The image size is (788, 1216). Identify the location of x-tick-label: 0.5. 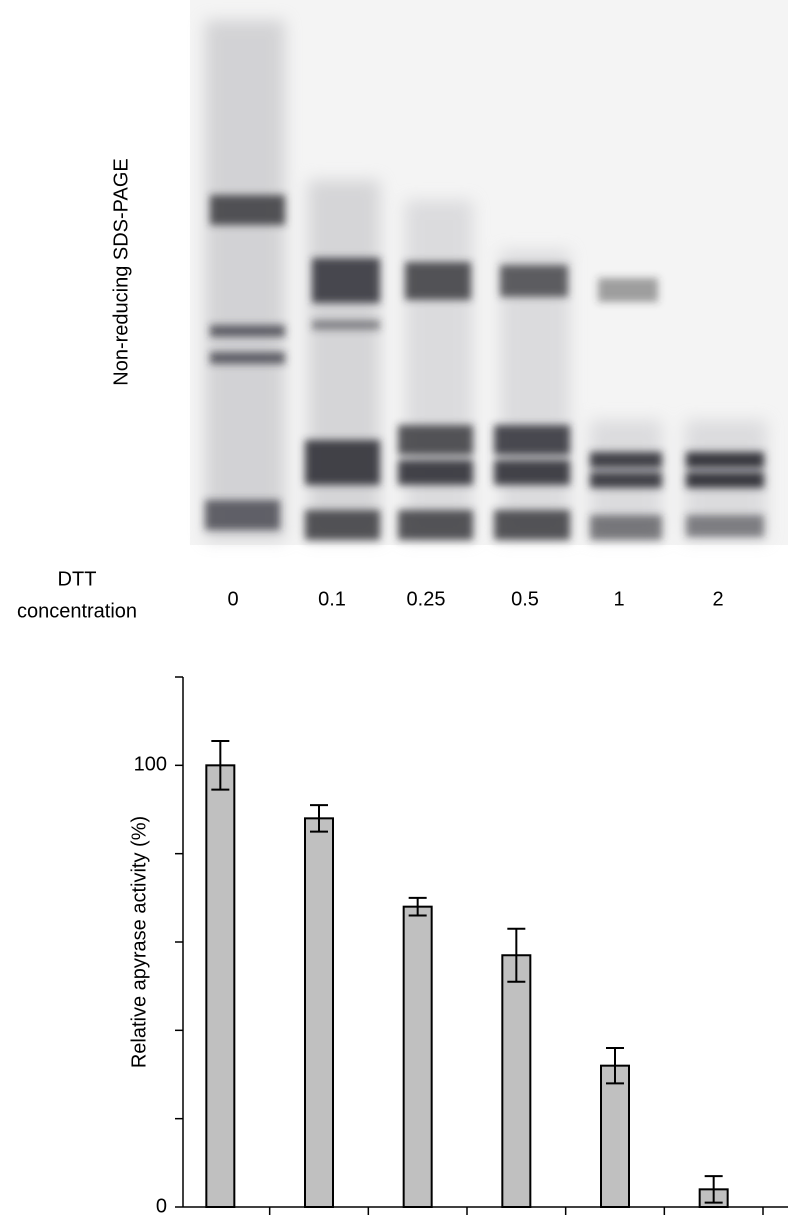
(525, 599).